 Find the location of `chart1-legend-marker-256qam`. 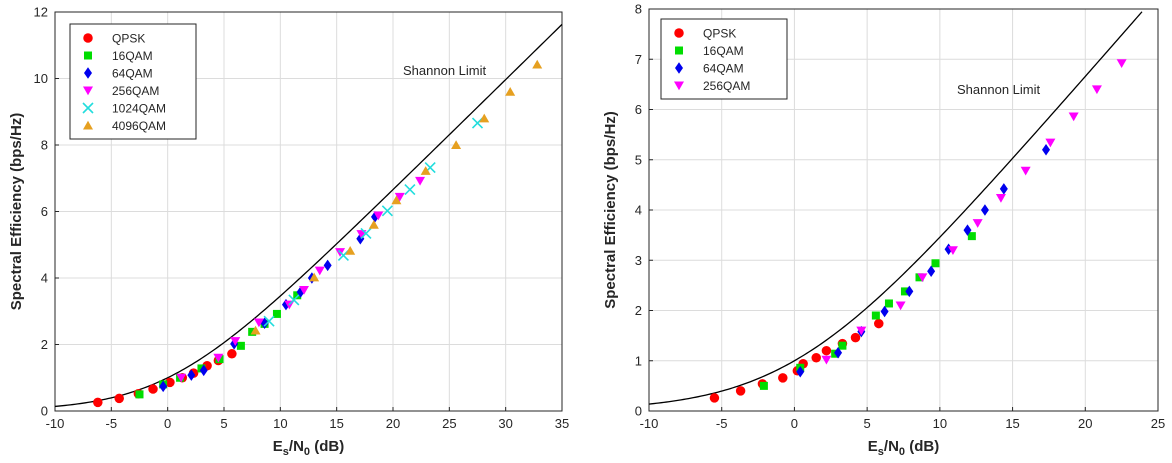

chart1-legend-marker-256qam is located at coordinates (679, 86).